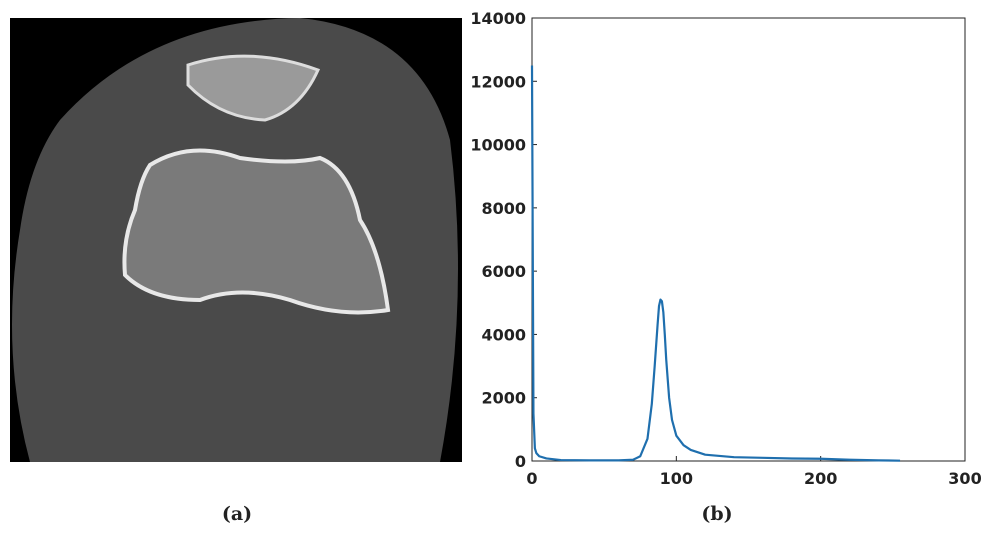 This screenshot has height=535, width=1001. Describe the element at coordinates (676, 478) in the screenshot. I see `x-tick-label: 100` at that location.